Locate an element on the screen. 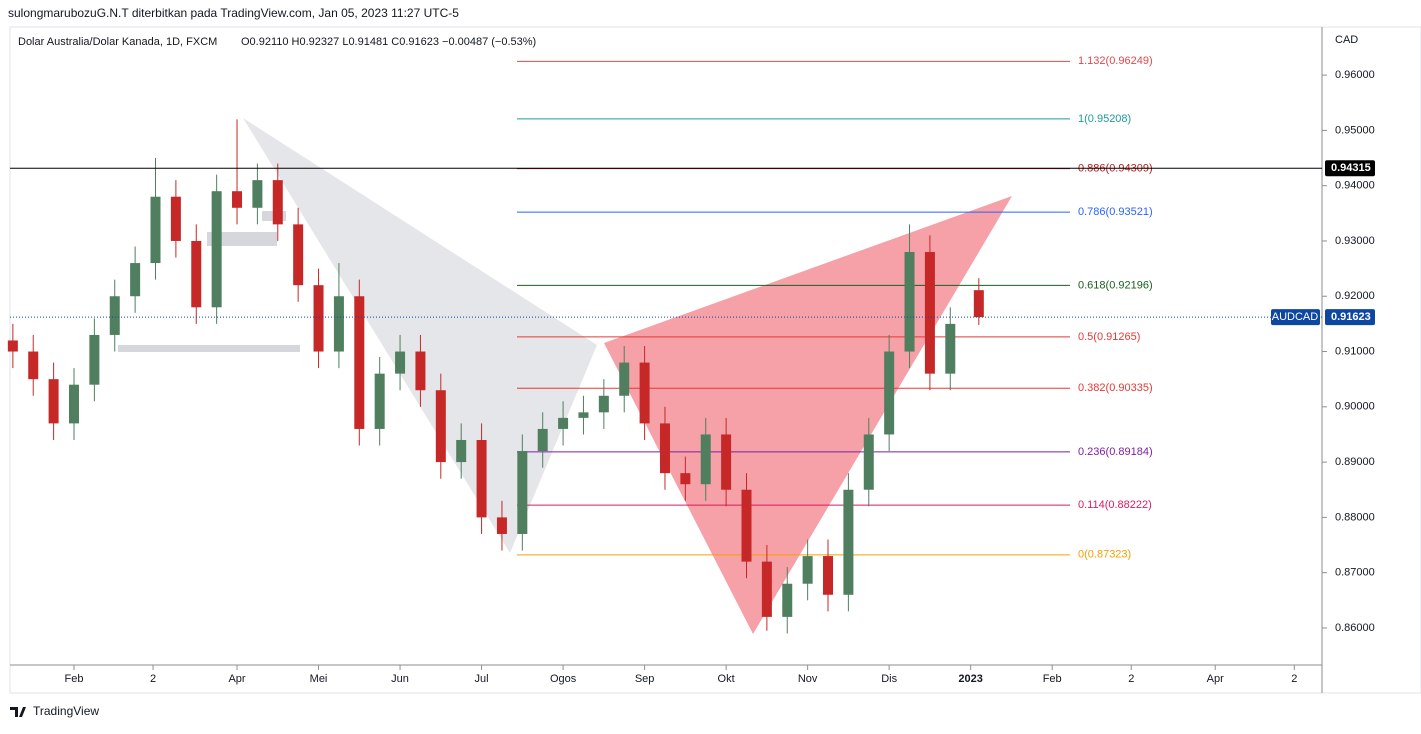 This screenshot has height=734, width=1421. y-tick-label: 0.91000 is located at coordinates (1355, 351).